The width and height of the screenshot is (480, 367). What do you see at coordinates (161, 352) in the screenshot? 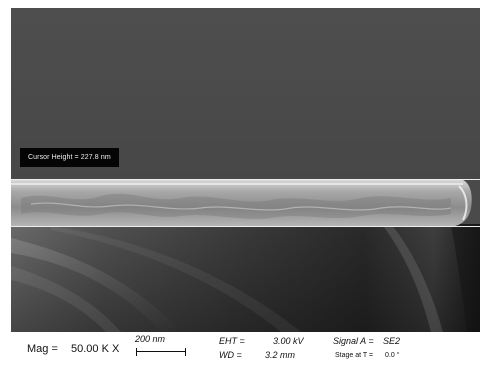
I see `scale-bar` at bounding box center [161, 352].